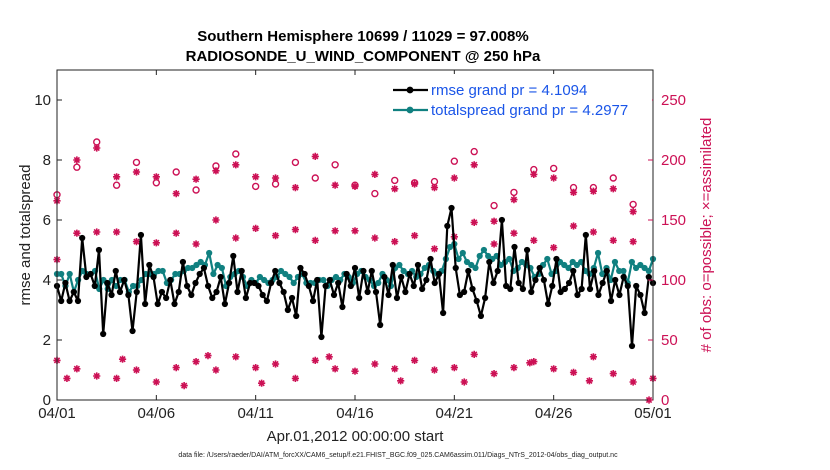 The height and width of the screenshot is (470, 830). I want to click on legend-spread-label: totalspread grand pr = 4.2977, so click(529, 110).